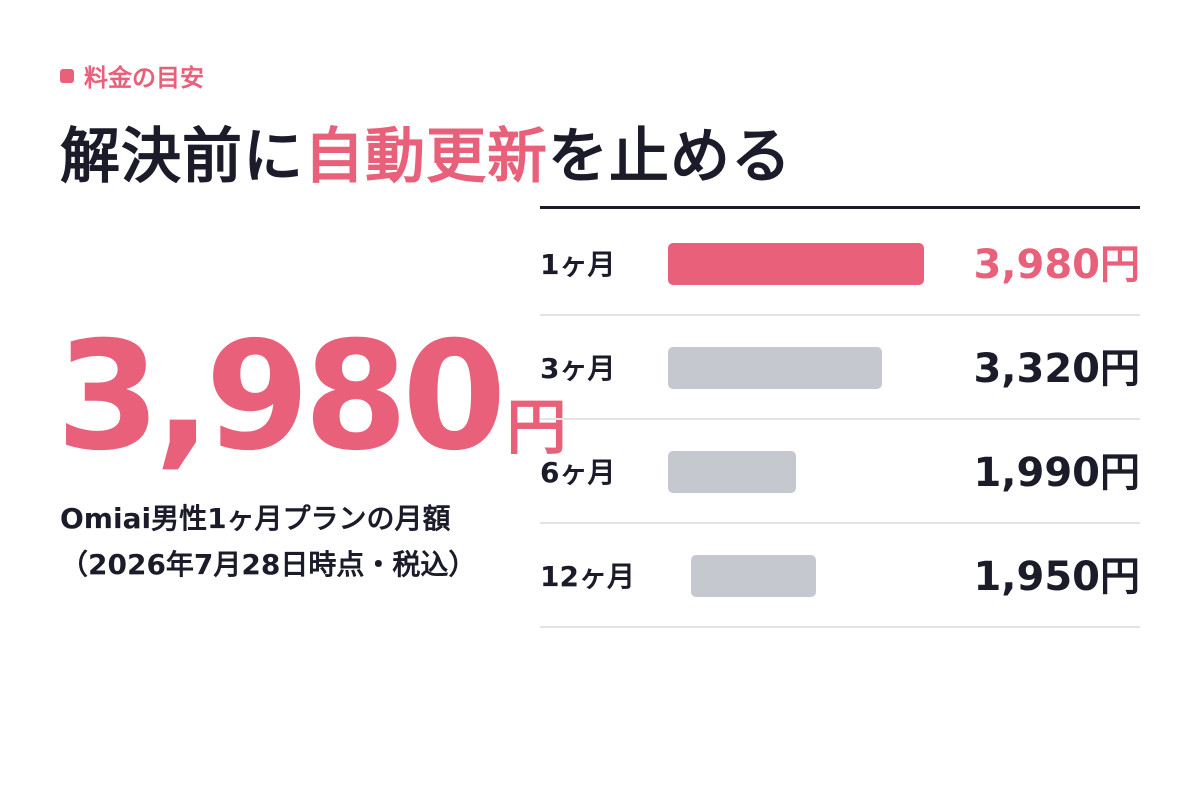 The image size is (1200, 800). I want to click on chart-top-rule, so click(840, 207).